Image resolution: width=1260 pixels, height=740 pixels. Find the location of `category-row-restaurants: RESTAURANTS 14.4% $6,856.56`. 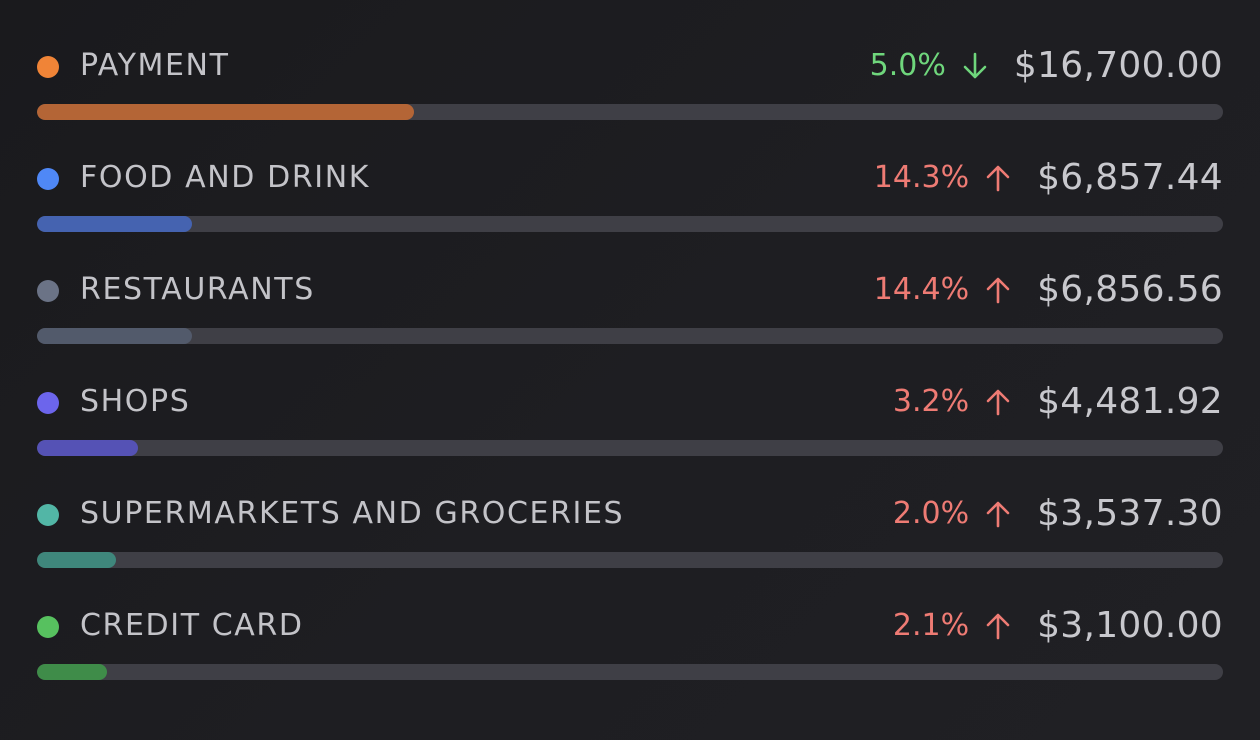

category-row-restaurants: RESTAURANTS 14.4% $6,856.56 is located at coordinates (630, 324).